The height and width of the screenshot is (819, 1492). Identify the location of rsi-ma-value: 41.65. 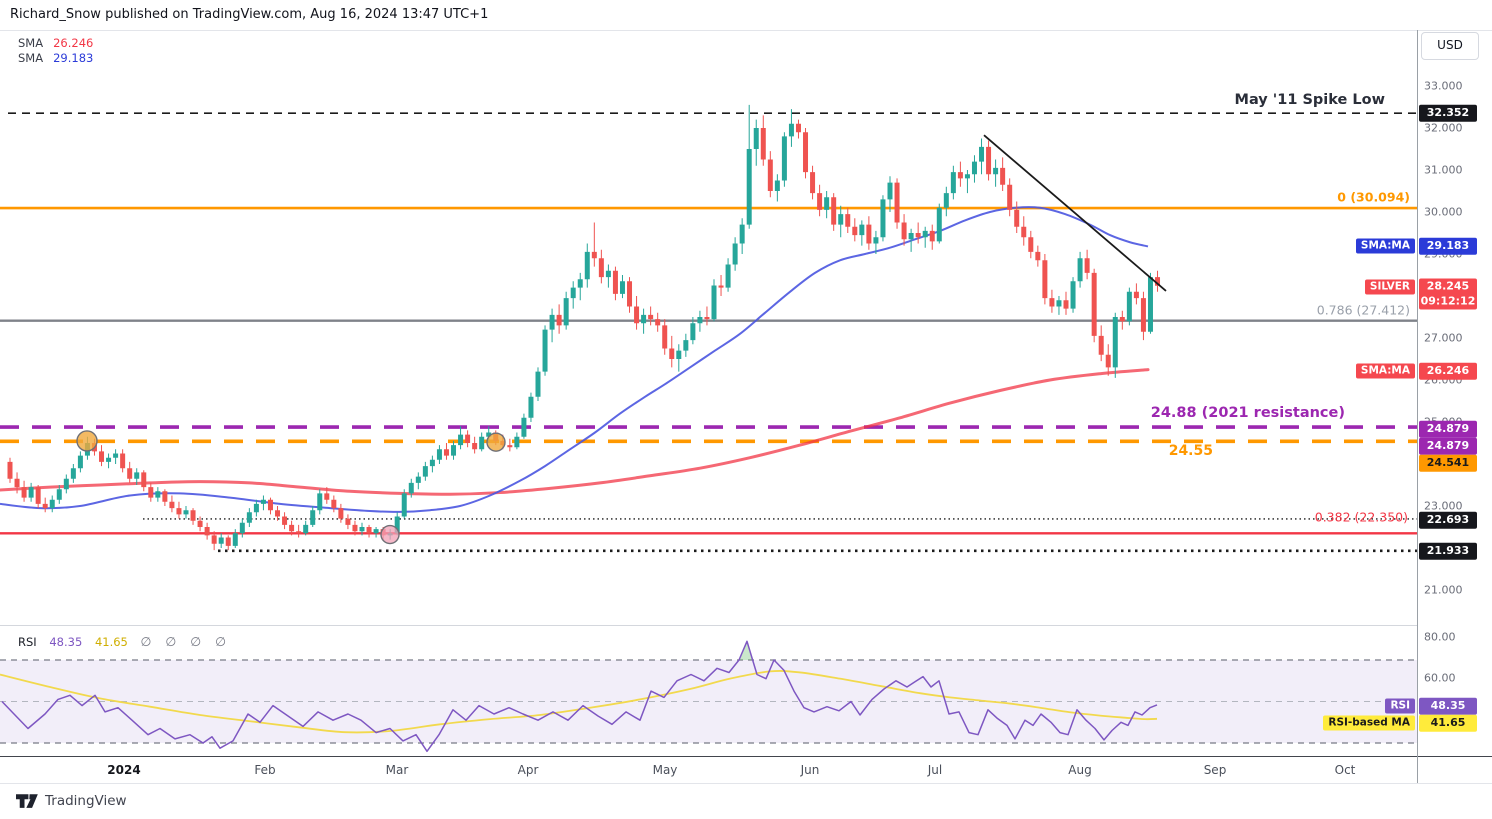
(111, 642).